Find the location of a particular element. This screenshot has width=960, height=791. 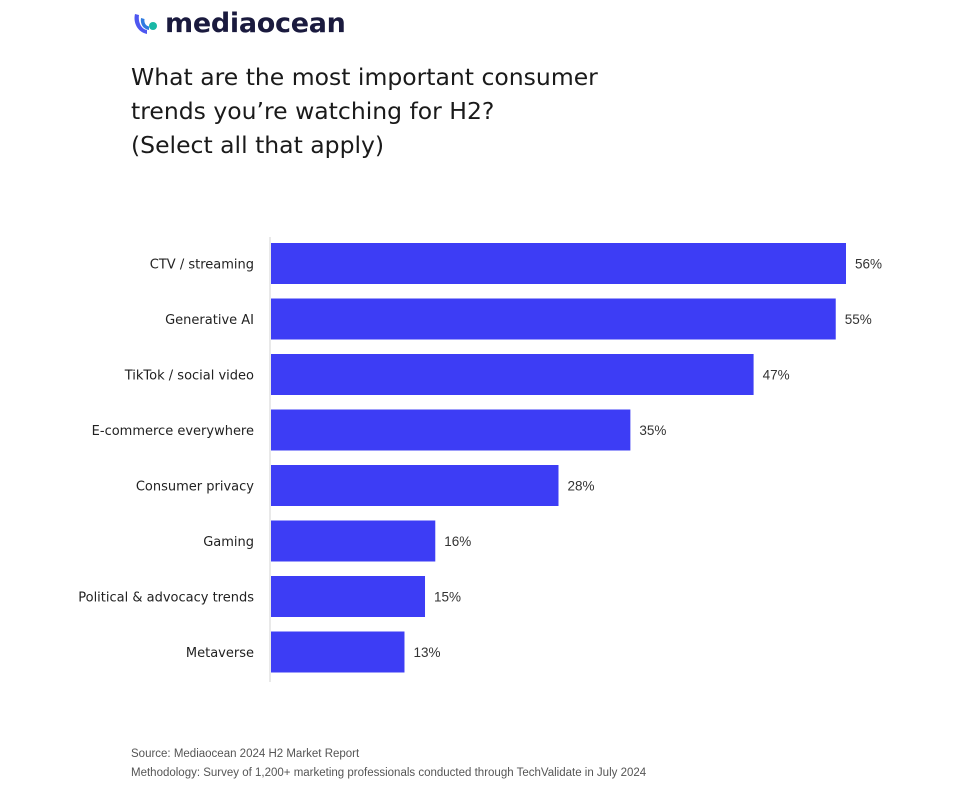

category-label: CTV / streaming is located at coordinates (202, 265).